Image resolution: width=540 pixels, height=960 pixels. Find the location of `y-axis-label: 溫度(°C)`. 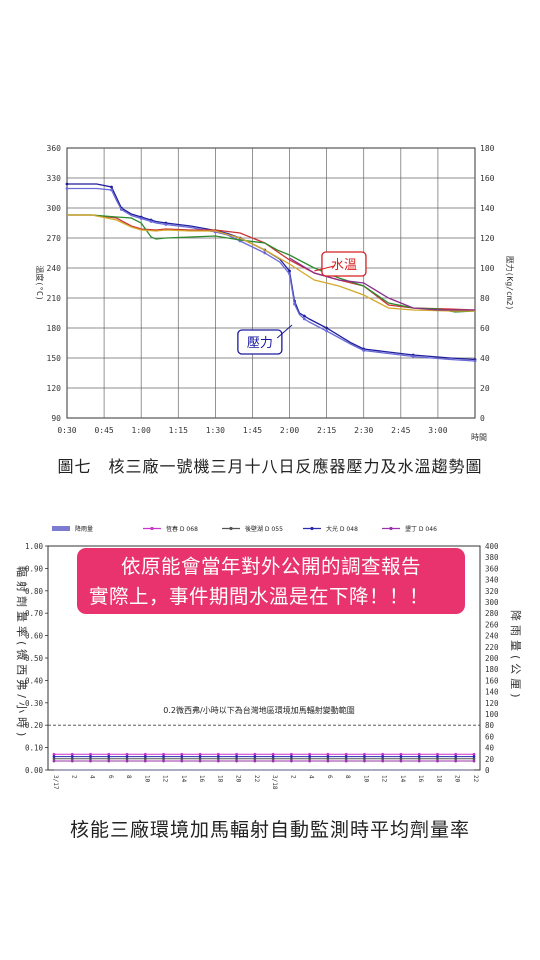

y-axis-label: 溫度(°C) is located at coordinates (40, 282).